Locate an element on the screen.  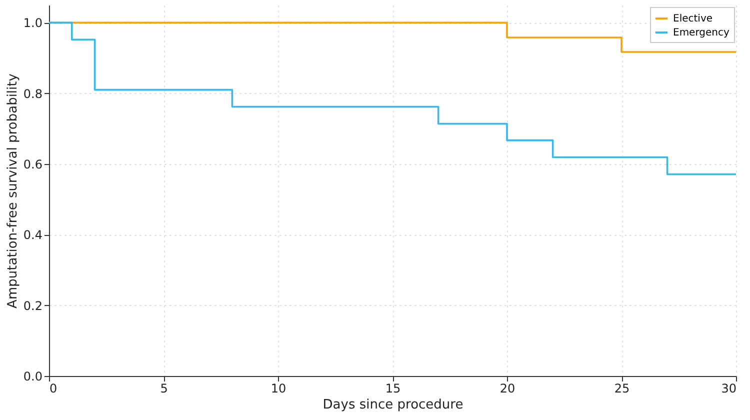
y-tick-label: 0.8 is located at coordinates (32, 93).